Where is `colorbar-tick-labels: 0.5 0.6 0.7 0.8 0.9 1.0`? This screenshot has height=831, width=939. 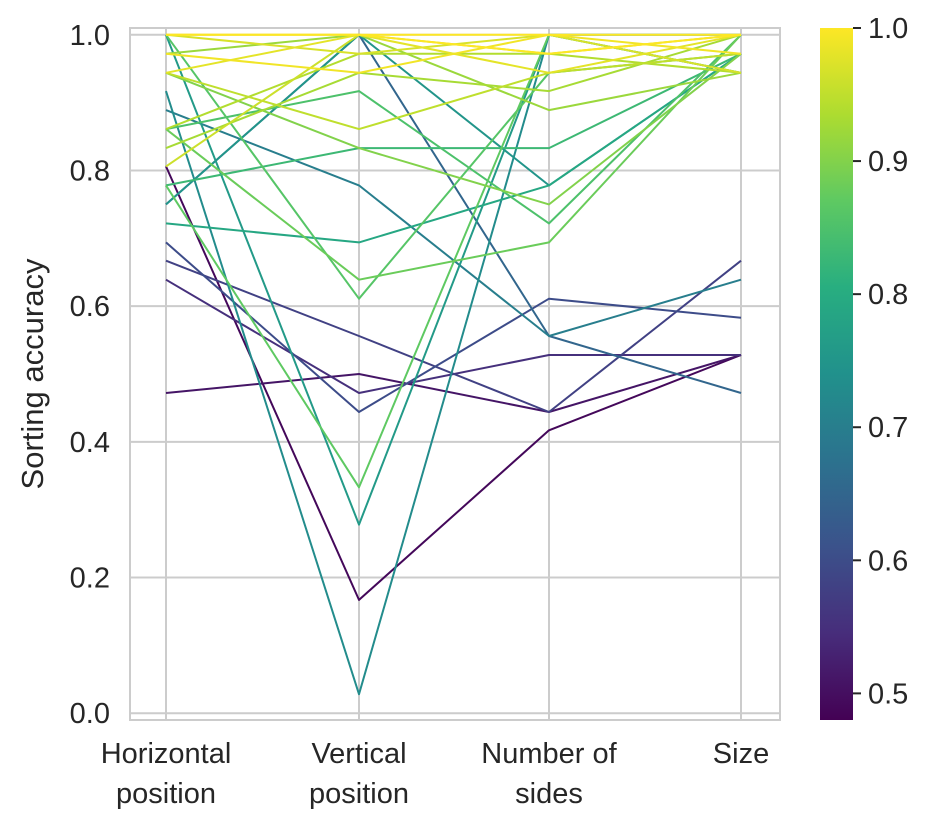
colorbar-tick-labels: 0.5 0.6 0.7 0.8 0.9 1.0 is located at coordinates (880, 361).